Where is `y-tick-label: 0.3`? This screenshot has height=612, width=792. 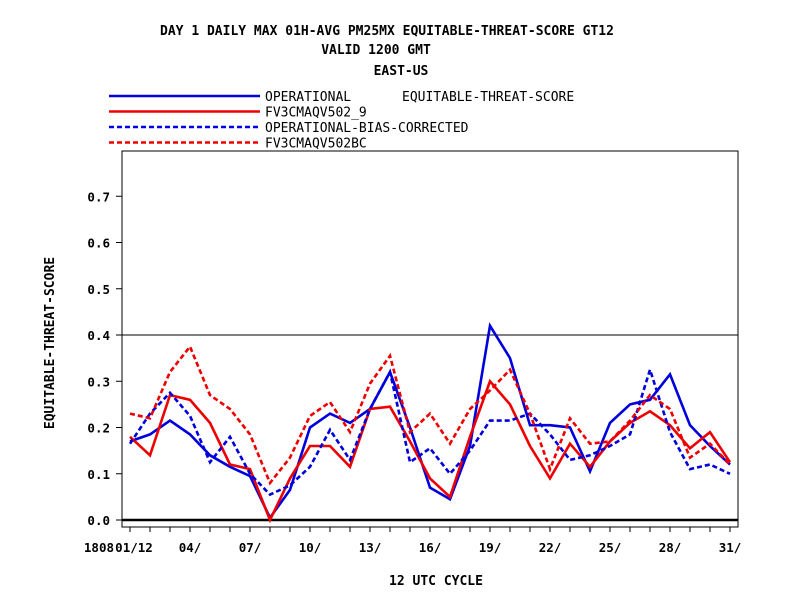 y-tick-label: 0.3 is located at coordinates (98, 381).